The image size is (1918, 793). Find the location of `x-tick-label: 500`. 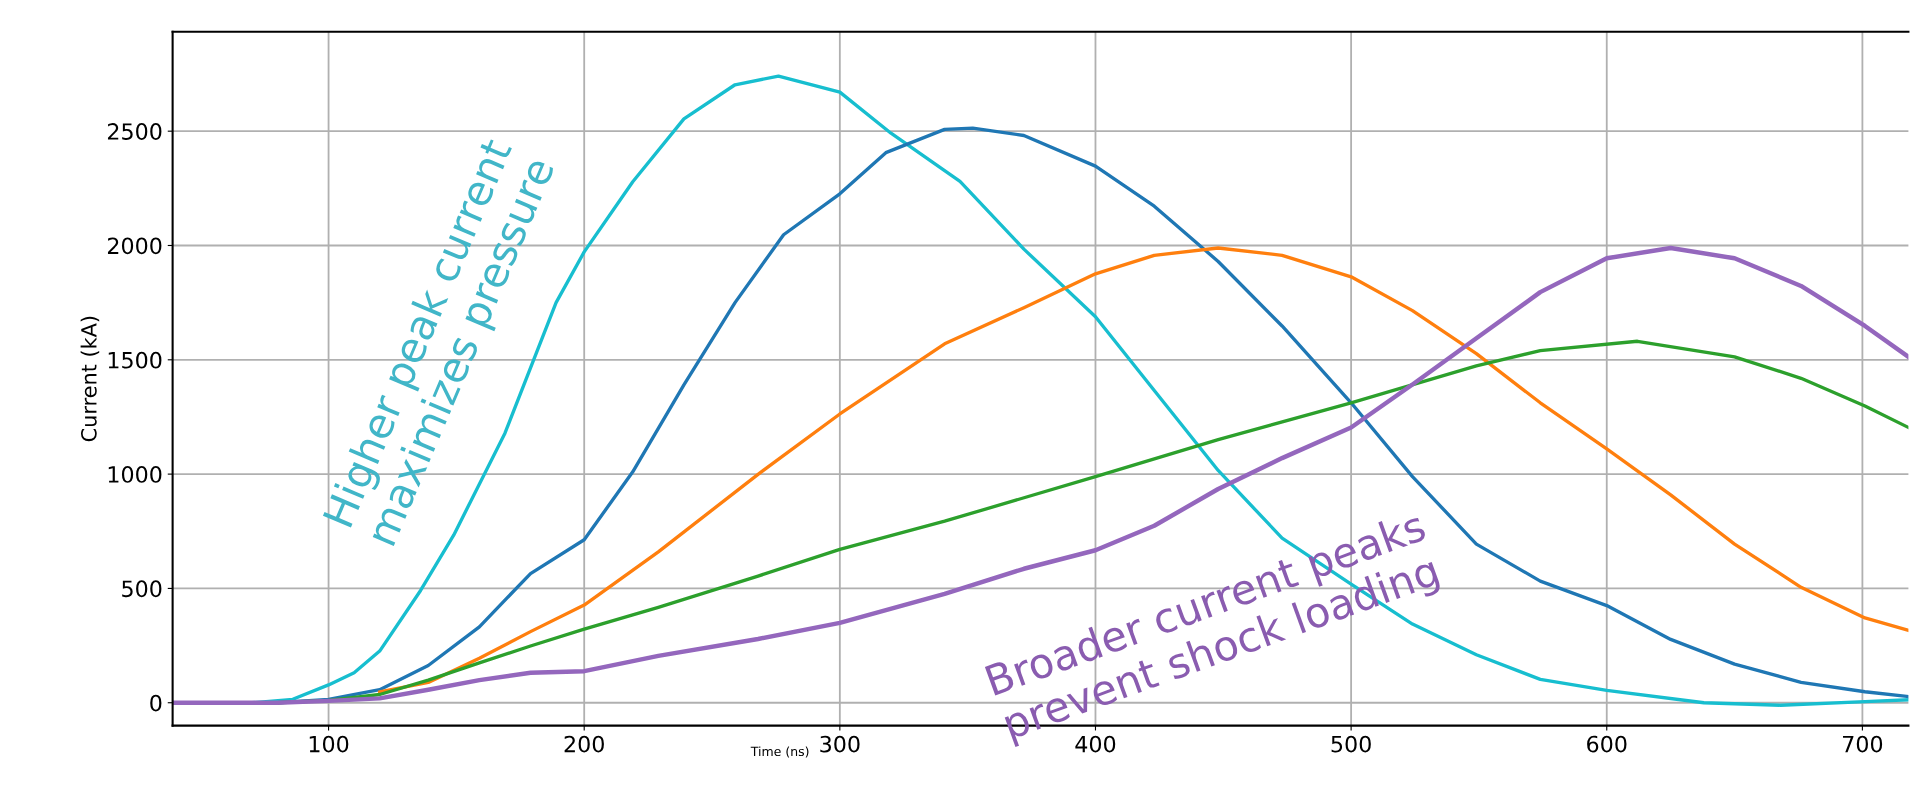

x-tick-label: 500 is located at coordinates (1351, 744).